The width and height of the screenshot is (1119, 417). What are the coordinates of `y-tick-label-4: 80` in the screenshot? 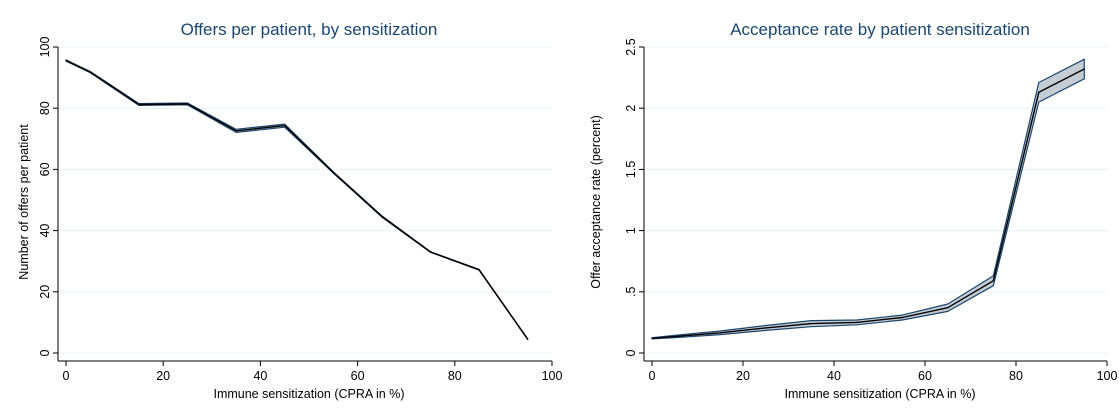 It's located at (45, 108).